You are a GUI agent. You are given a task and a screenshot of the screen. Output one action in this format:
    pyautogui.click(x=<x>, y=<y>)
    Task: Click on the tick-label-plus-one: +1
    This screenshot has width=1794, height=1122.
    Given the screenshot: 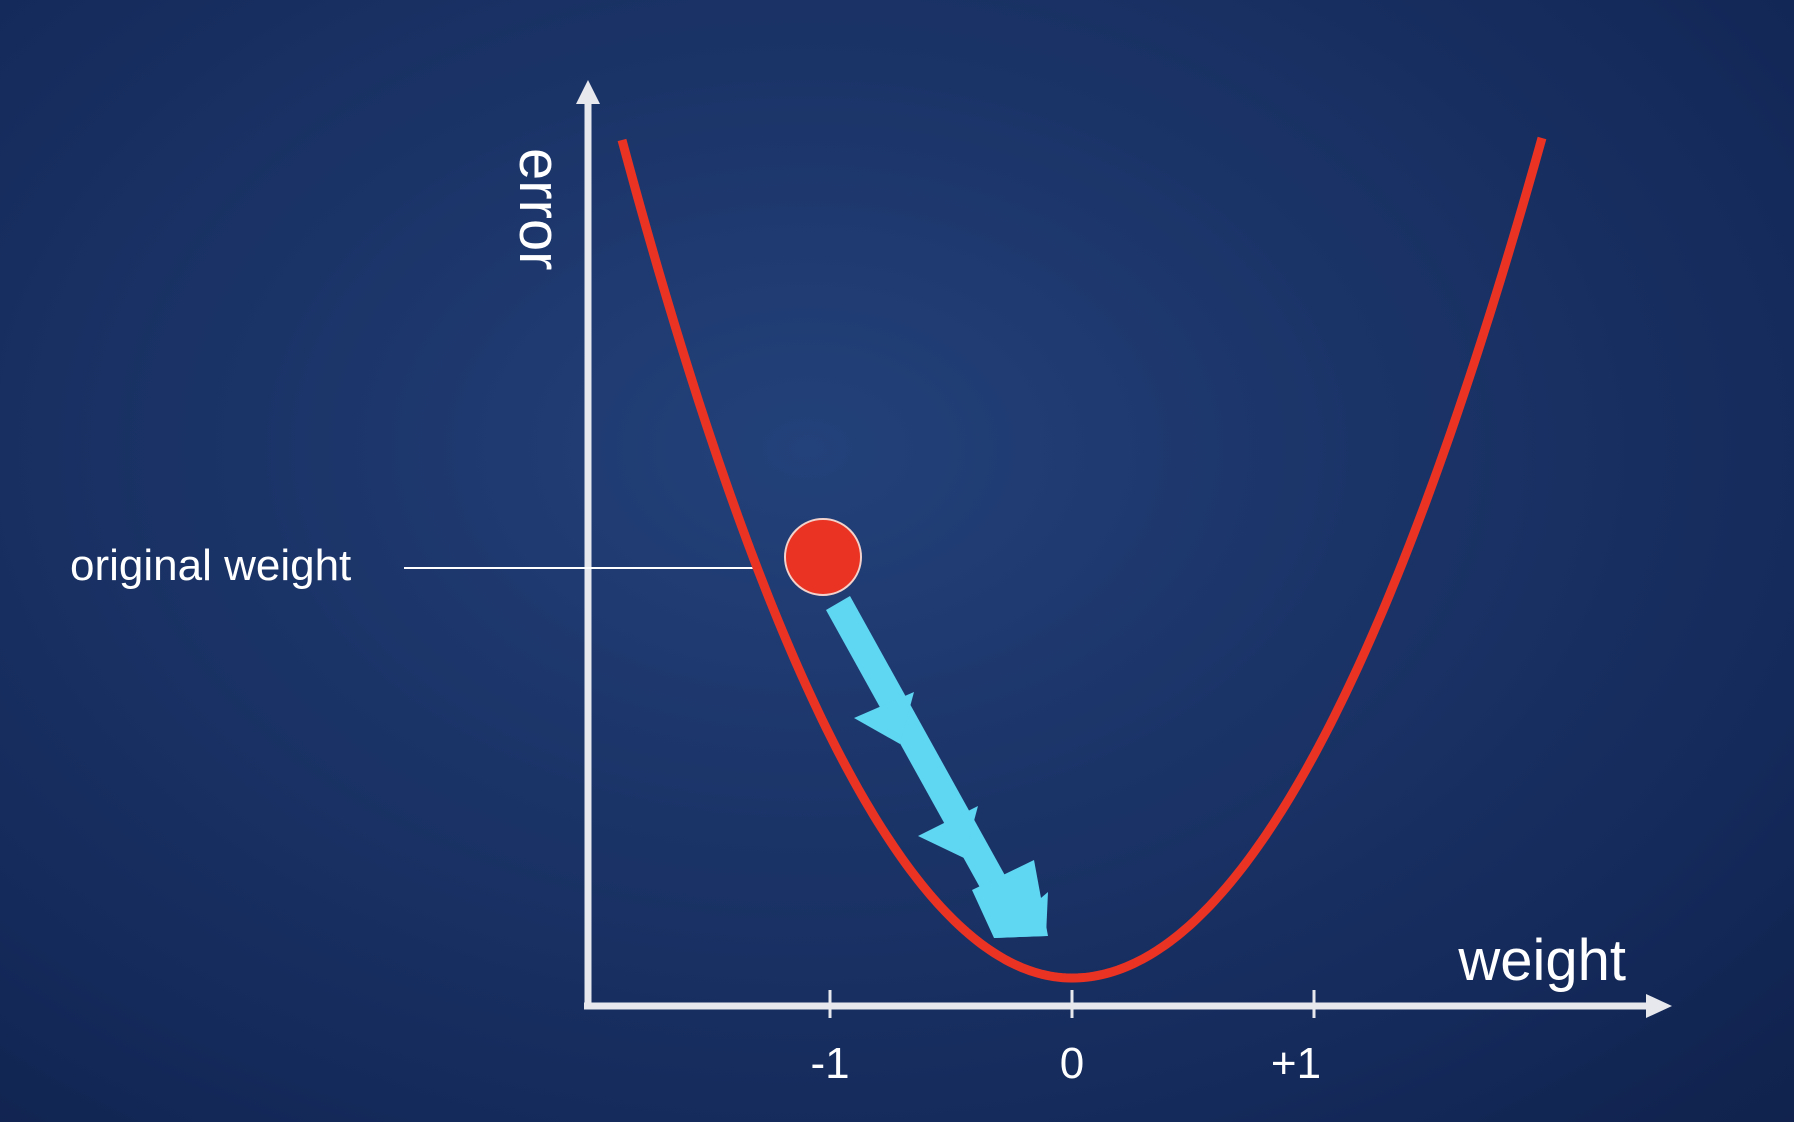 What is the action you would take?
    pyautogui.click(x=1296, y=1063)
    